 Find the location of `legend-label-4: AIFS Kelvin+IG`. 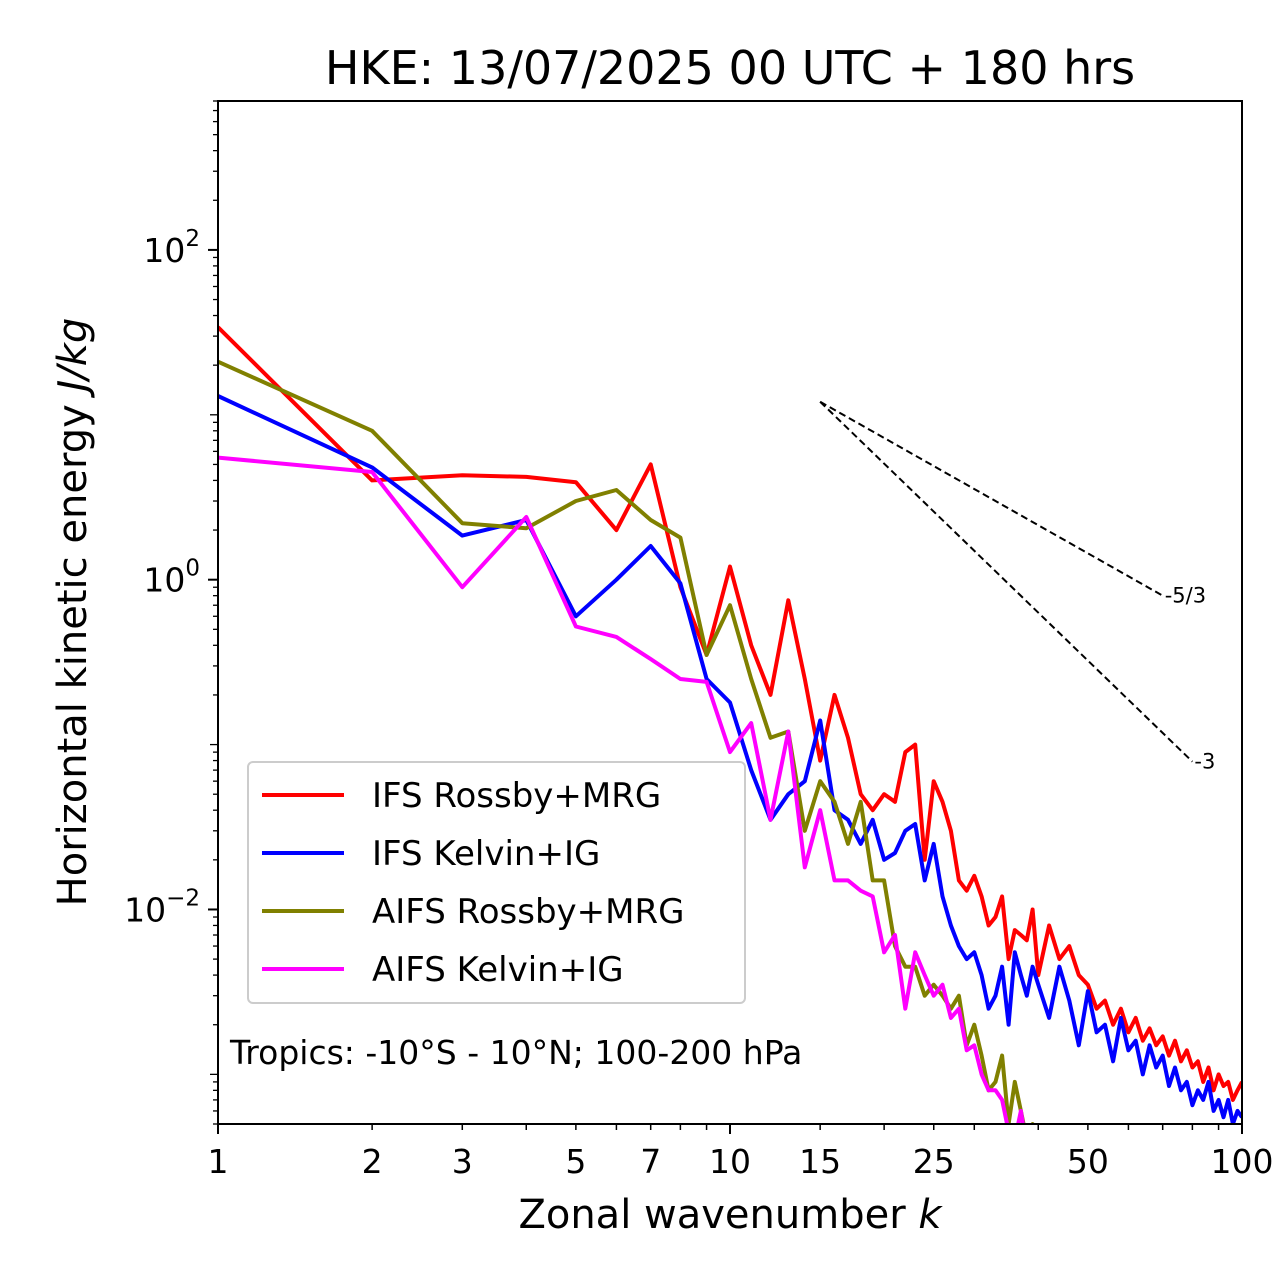

legend-label-4: AIFS Kelvin+IG is located at coordinates (498, 970).